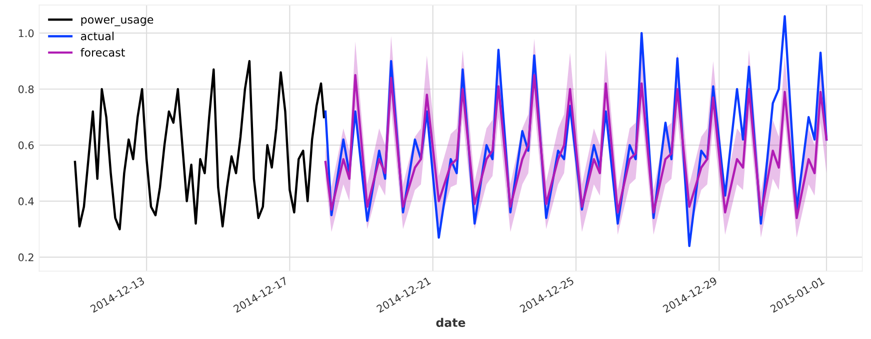 Image resolution: width=871 pixels, height=339 pixels. I want to click on y-tick-label: 0.4, so click(26, 201).